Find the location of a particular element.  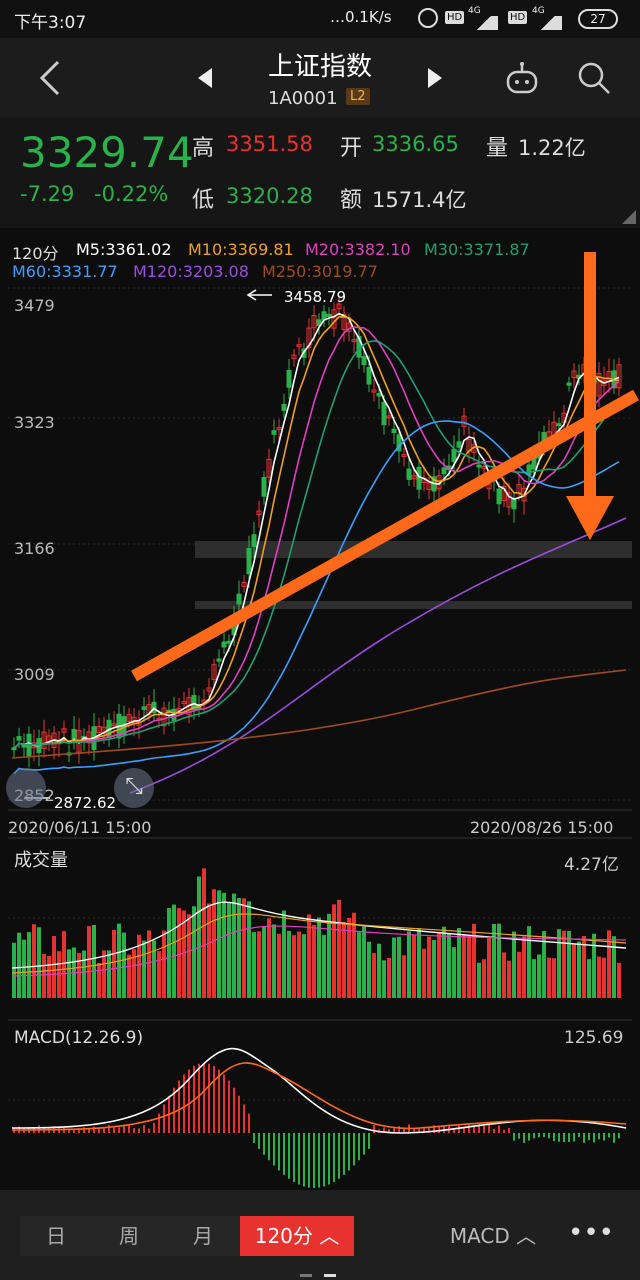

macd-dif-line is located at coordinates (319, 1090).